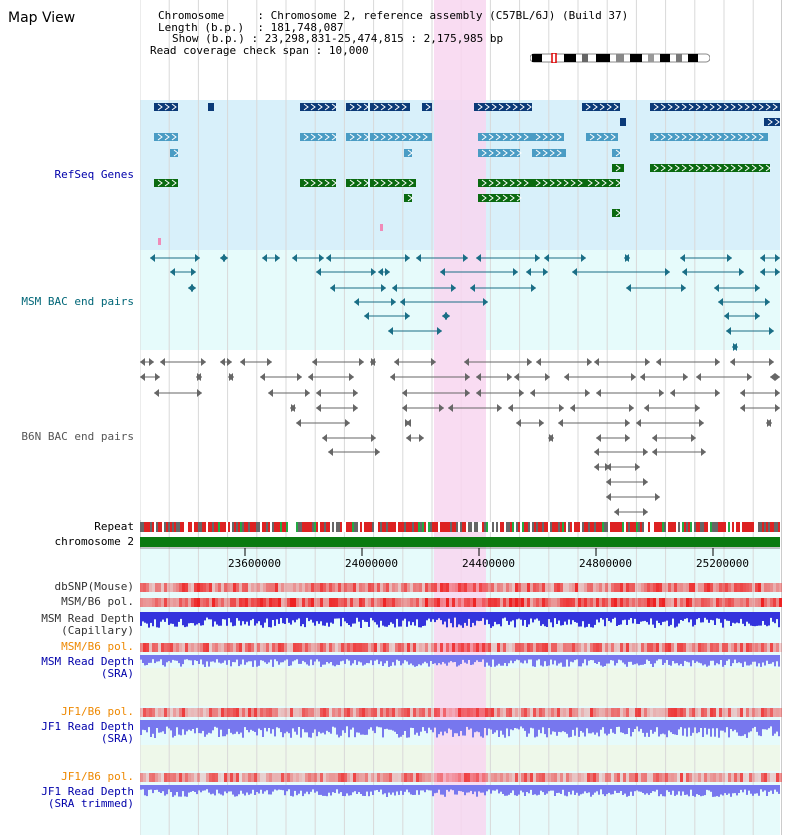 The height and width of the screenshot is (835, 800). Describe the element at coordinates (384, 38) in the screenshot. I see `show-value: 23,298,831-25,474,815 : 2,175,985 bp` at that location.